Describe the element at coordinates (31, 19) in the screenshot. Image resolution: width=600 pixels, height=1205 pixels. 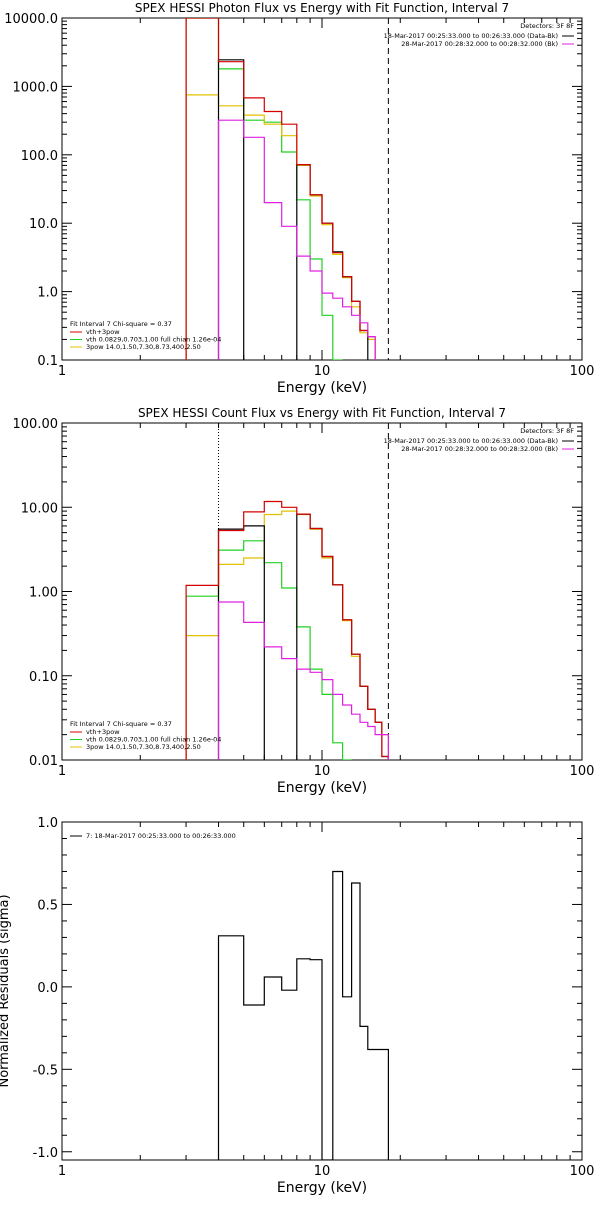
I see `y-tick-label: 10000.0` at that location.